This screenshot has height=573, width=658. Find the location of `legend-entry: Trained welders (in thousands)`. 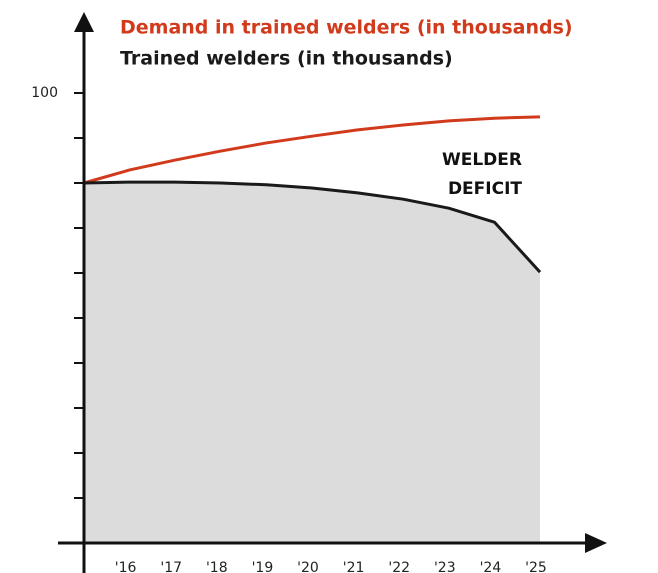

legend-entry: Trained welders (in thousands) is located at coordinates (286, 59).